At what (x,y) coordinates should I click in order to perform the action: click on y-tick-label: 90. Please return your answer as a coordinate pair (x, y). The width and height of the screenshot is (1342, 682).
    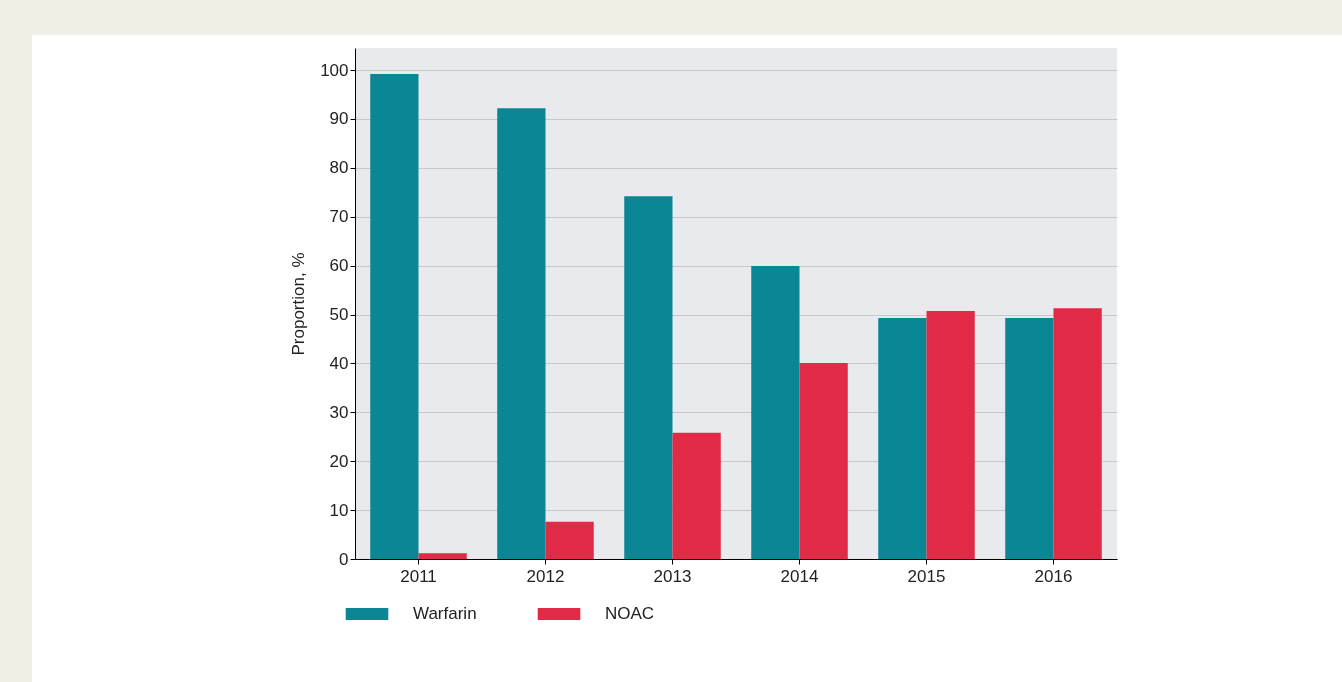
    Looking at the image, I should click on (339, 119).